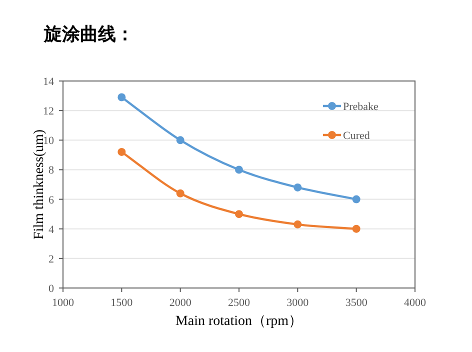 The width and height of the screenshot is (472, 352). I want to click on y-tick-label: 6, so click(51, 200).